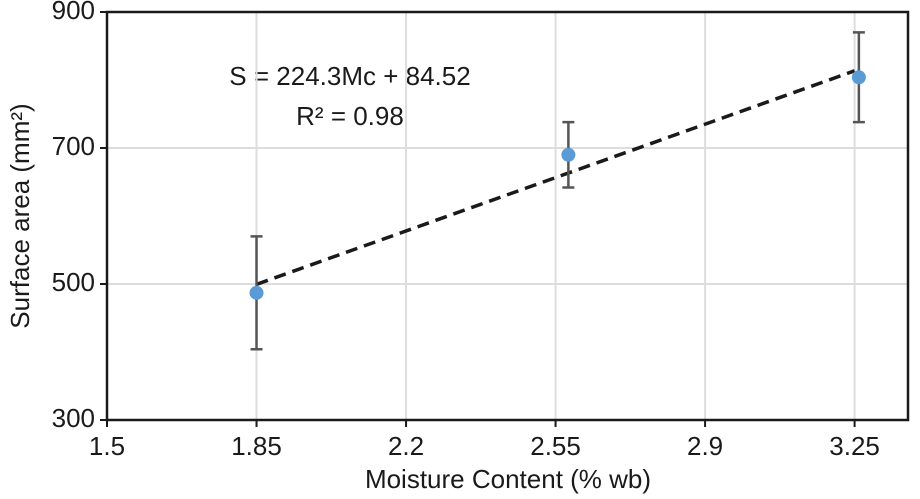 The width and height of the screenshot is (920, 499). I want to click on y-tick-label: 900, so click(73, 12).